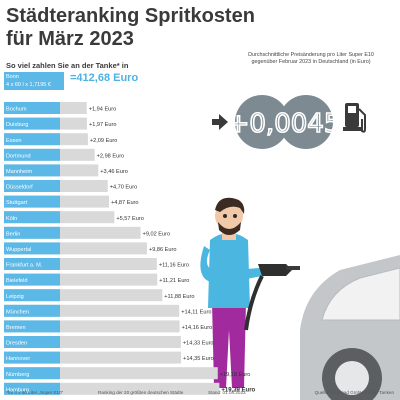 This screenshot has height=400, width=400. Describe the element at coordinates (174, 281) in the screenshot. I see `value-label-11: +11,21 Euro` at that location.